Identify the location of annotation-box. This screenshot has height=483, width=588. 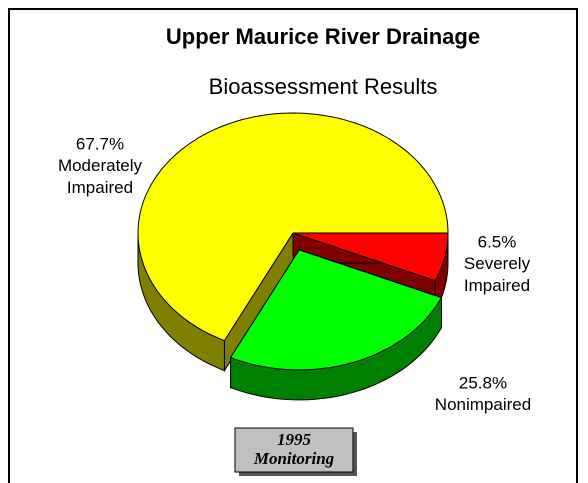
(294, 450).